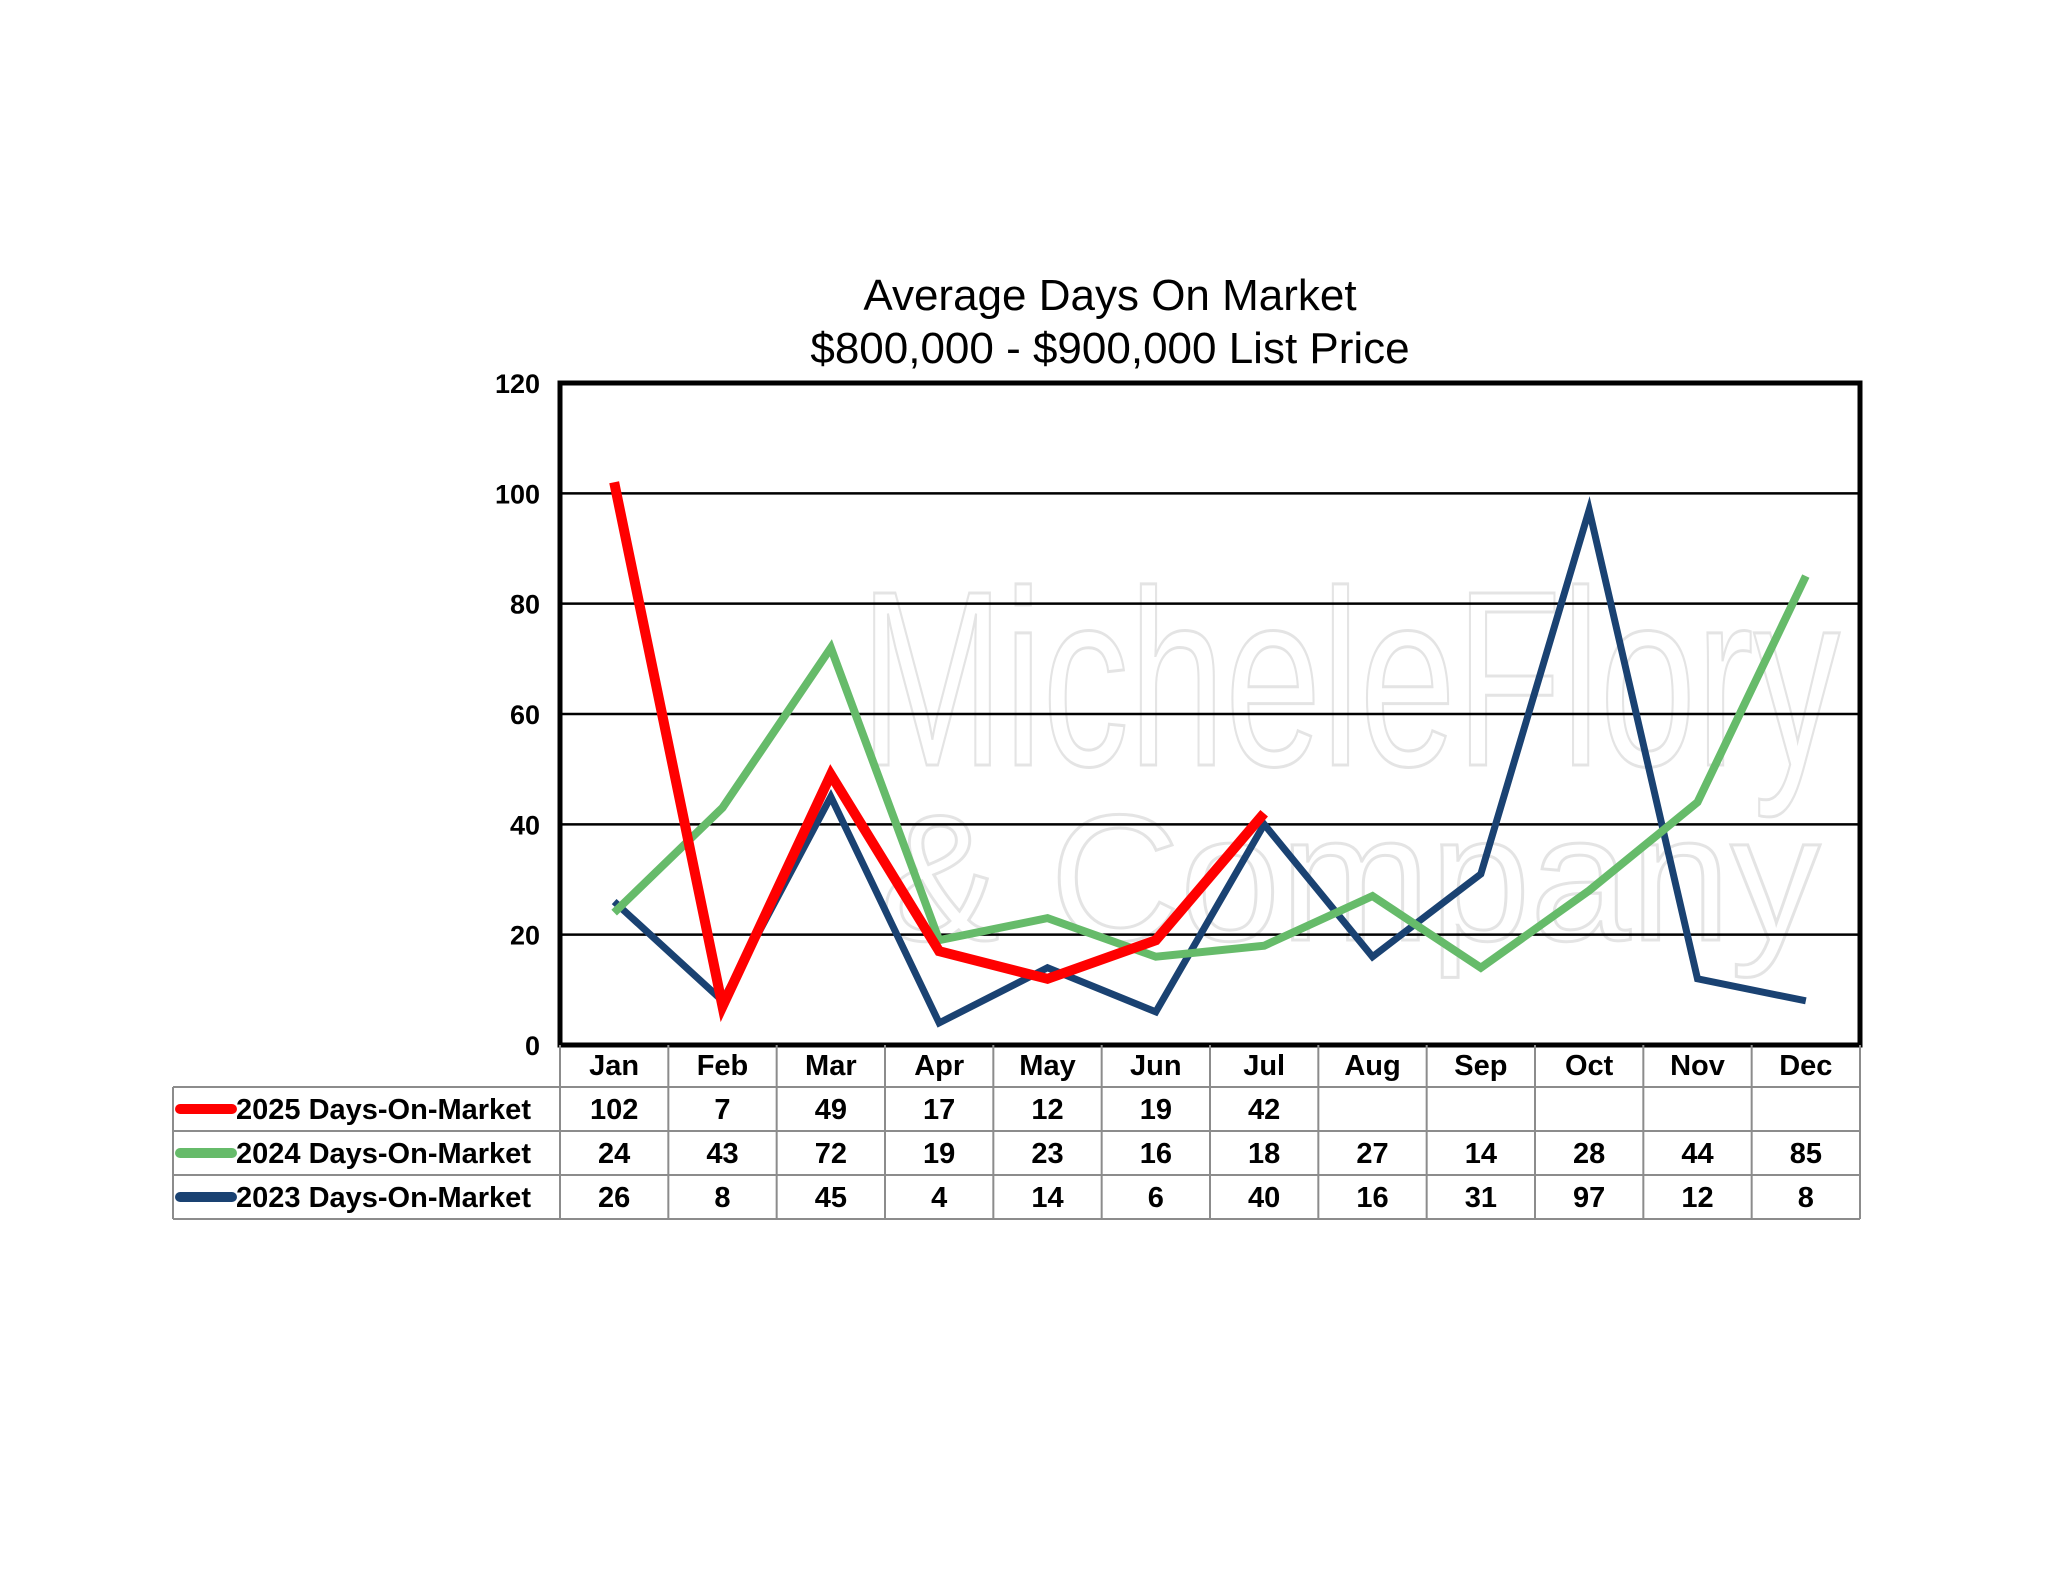  What do you see at coordinates (1264, 1066) in the screenshot?
I see `x-tick-label: Jul` at bounding box center [1264, 1066].